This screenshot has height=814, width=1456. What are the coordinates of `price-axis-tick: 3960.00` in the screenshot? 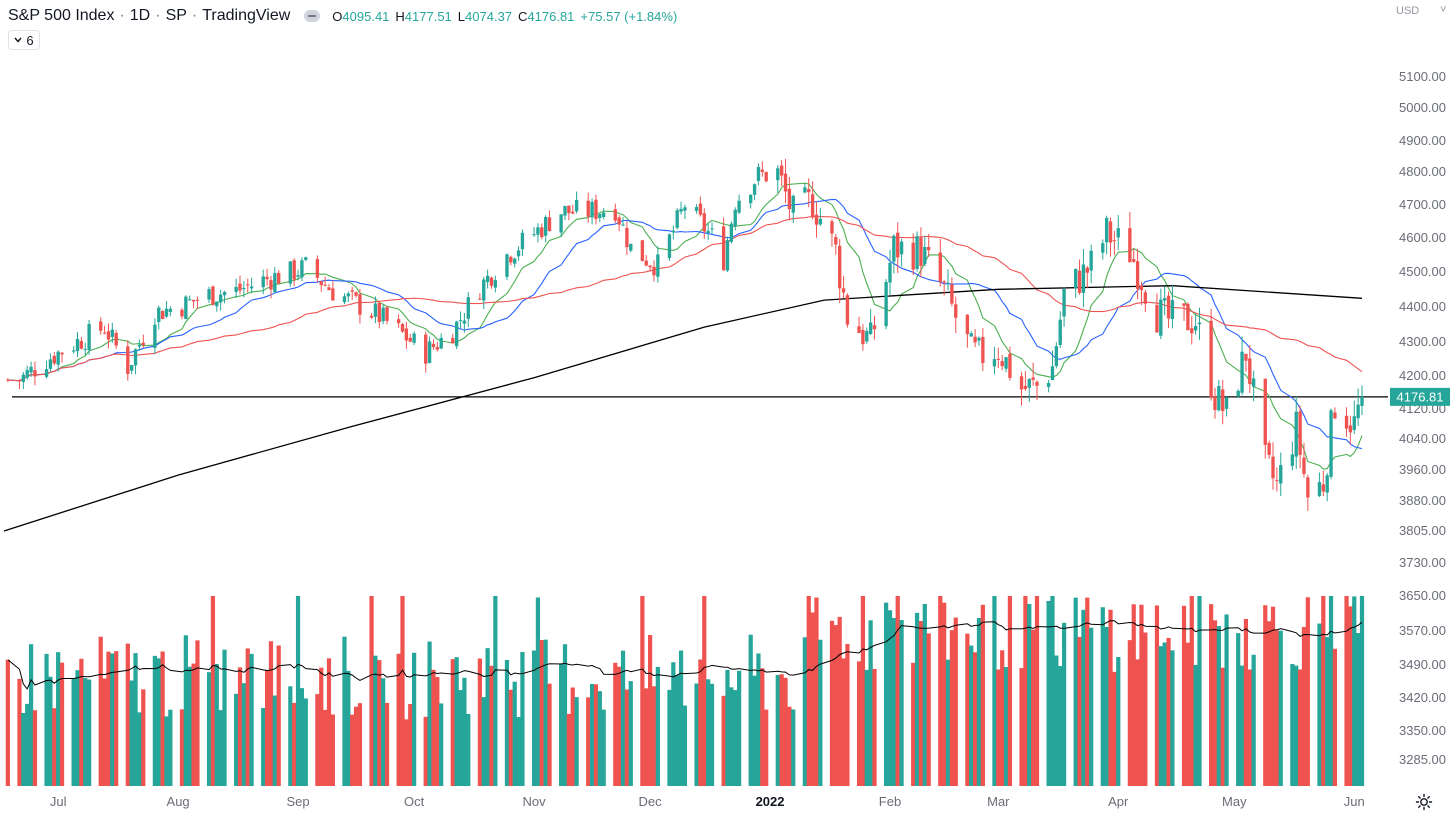 It's located at (1422, 469).